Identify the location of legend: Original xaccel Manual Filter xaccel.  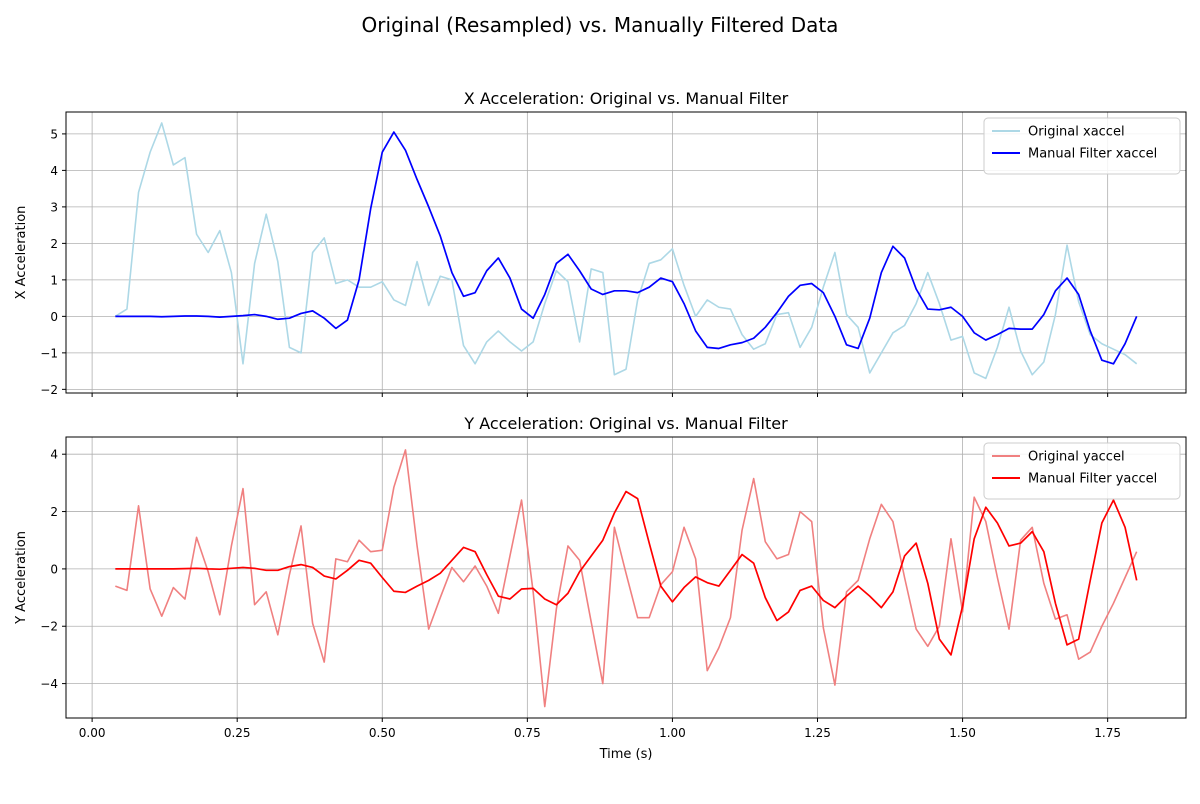
(1082, 146).